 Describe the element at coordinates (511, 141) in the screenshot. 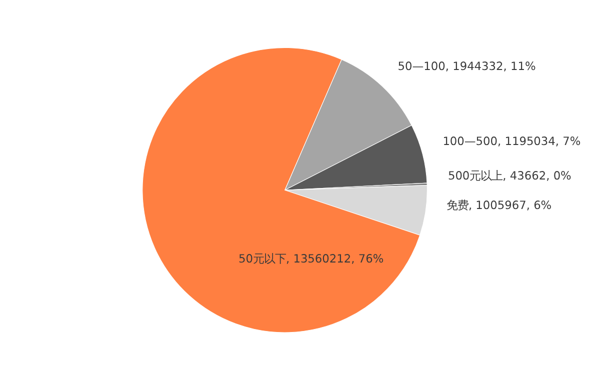

I see `slice-label: 100—500, 1195034, 7%` at that location.